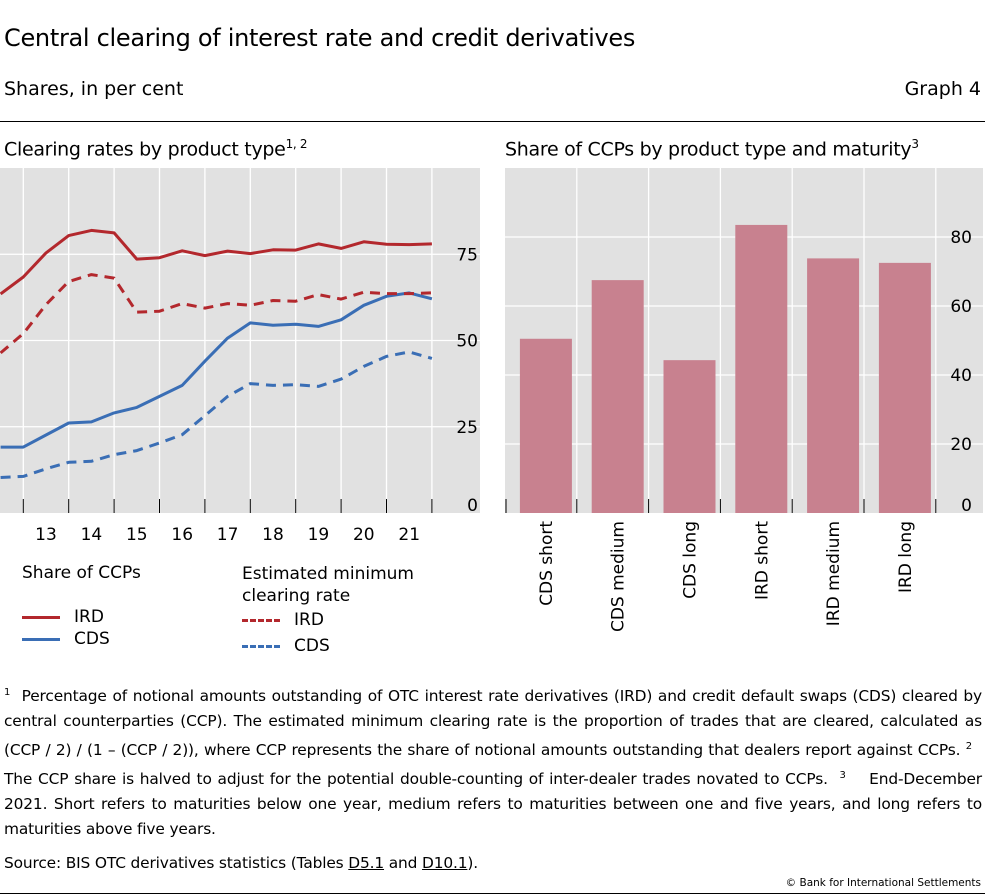 The image size is (985, 896). Describe the element at coordinates (81, 606) in the screenshot. I see `legend-group-share: Share of CCPs IRD CDS` at that location.